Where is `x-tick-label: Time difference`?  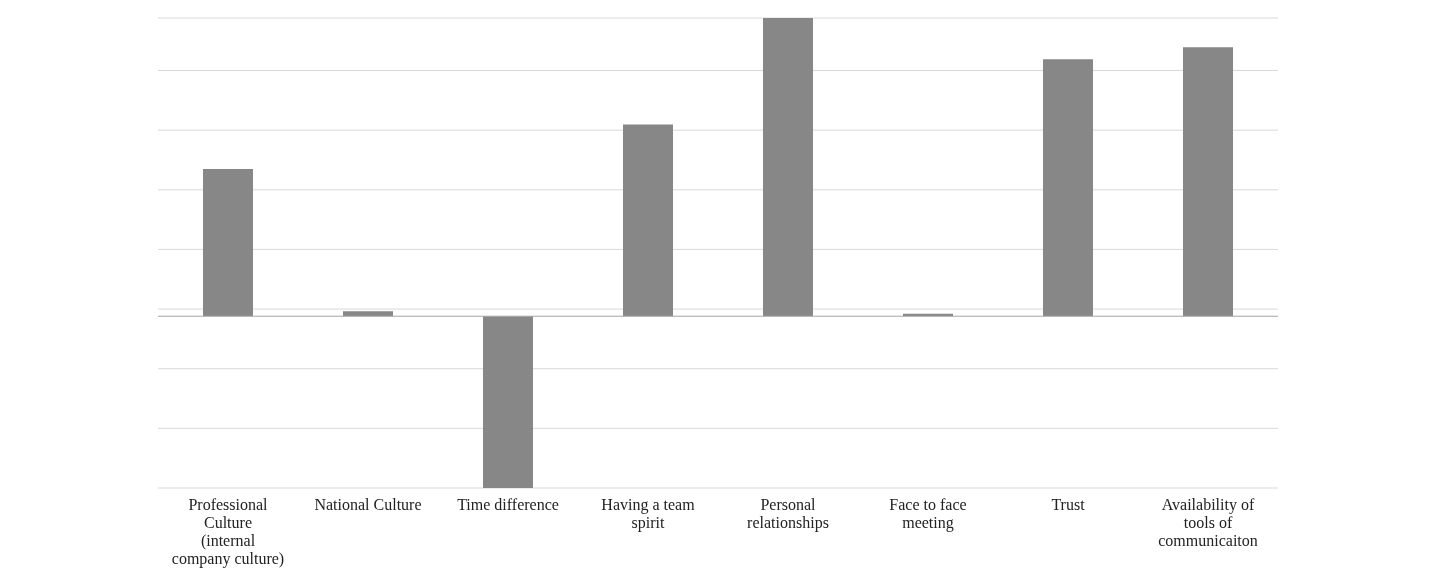
x-tick-label: Time difference is located at coordinates (508, 504).